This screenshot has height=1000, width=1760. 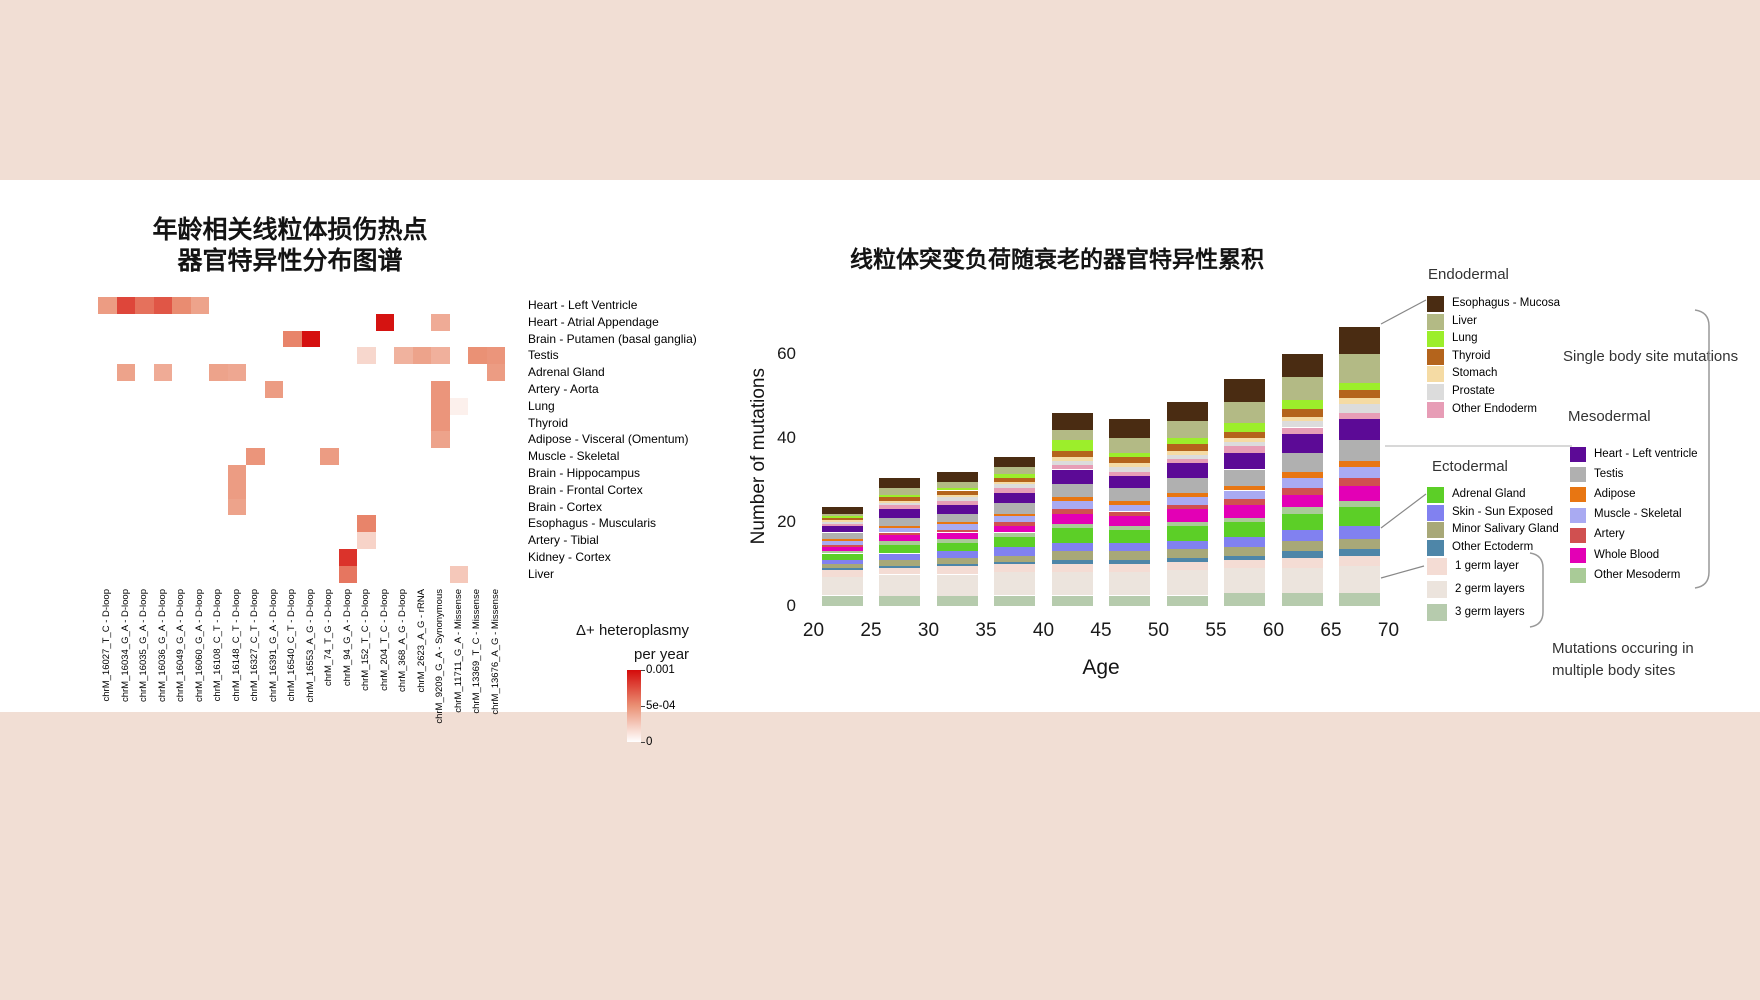 I want to click on y-tick-label: 0, so click(x=791, y=605).